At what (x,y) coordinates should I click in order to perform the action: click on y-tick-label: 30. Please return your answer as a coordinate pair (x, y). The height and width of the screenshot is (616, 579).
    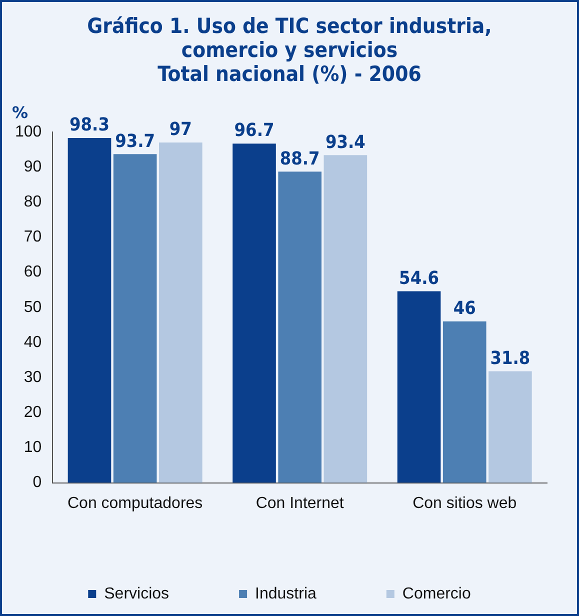
    Looking at the image, I should click on (33, 377).